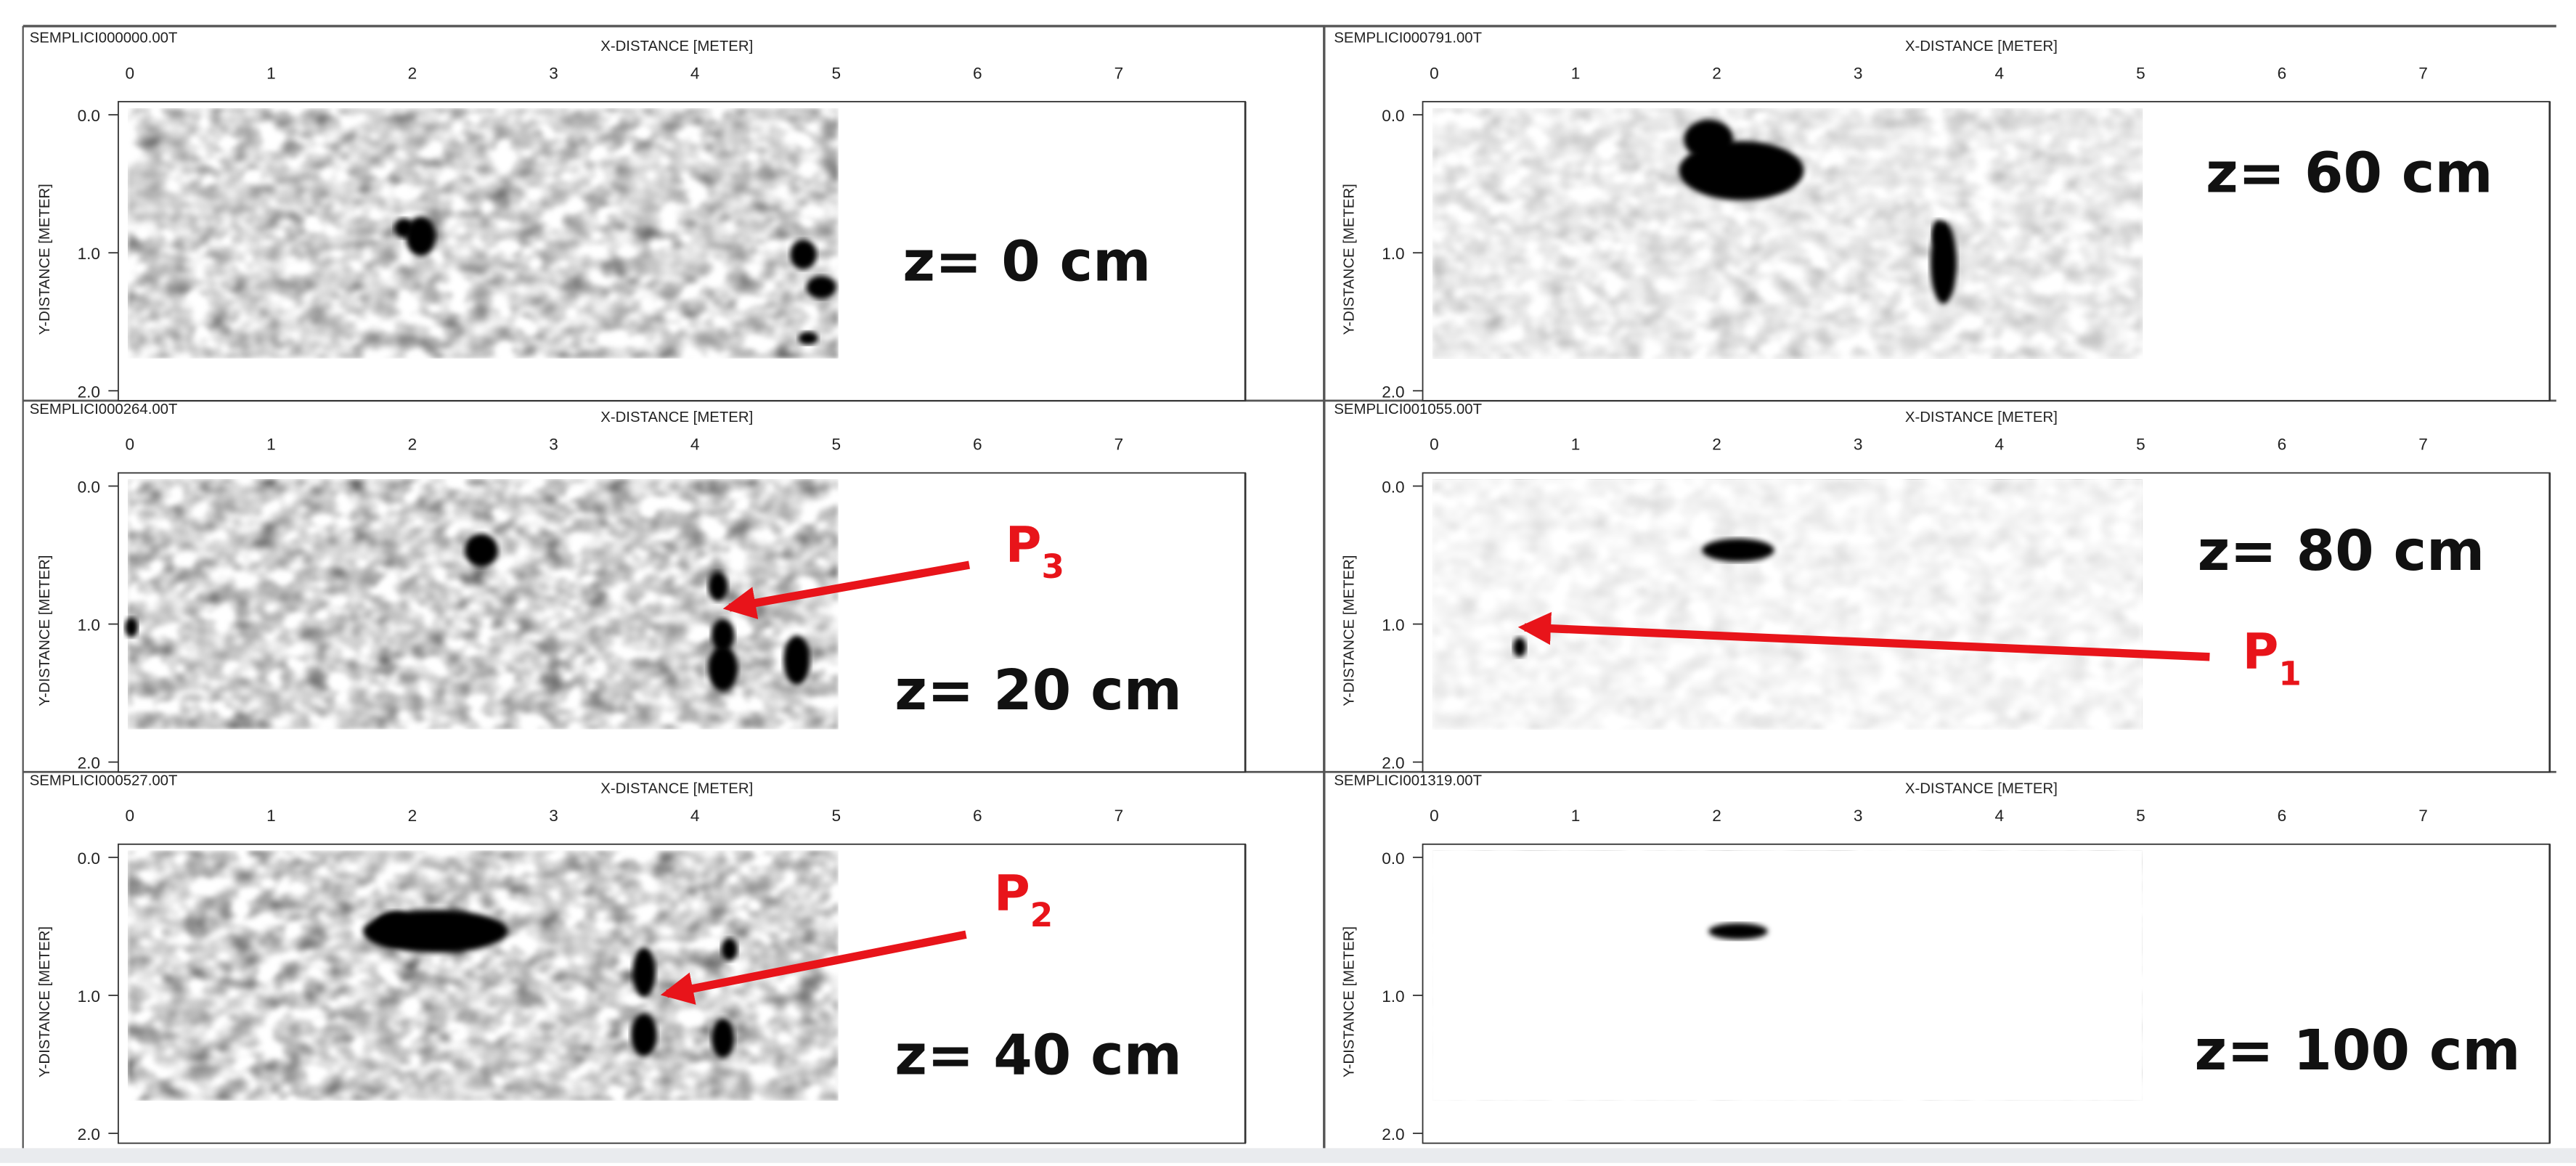 The height and width of the screenshot is (1166, 2576). I want to click on bottom-strip, so click(1288, 1155).